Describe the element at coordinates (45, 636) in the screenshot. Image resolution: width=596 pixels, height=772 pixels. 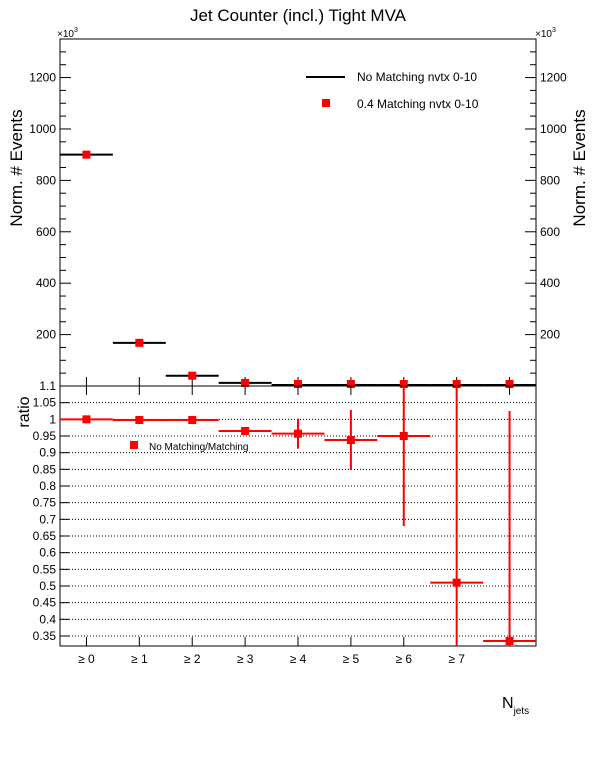
I see `ratio-y-tick-label: 0.35` at that location.